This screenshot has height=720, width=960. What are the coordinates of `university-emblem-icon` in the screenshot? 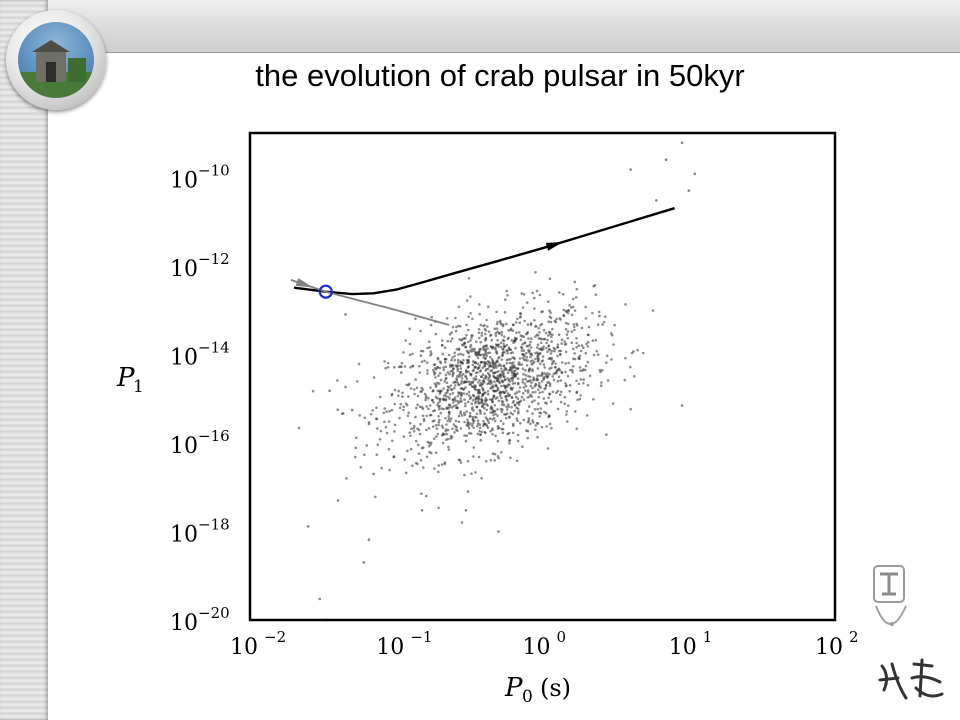 It's located at (890, 595).